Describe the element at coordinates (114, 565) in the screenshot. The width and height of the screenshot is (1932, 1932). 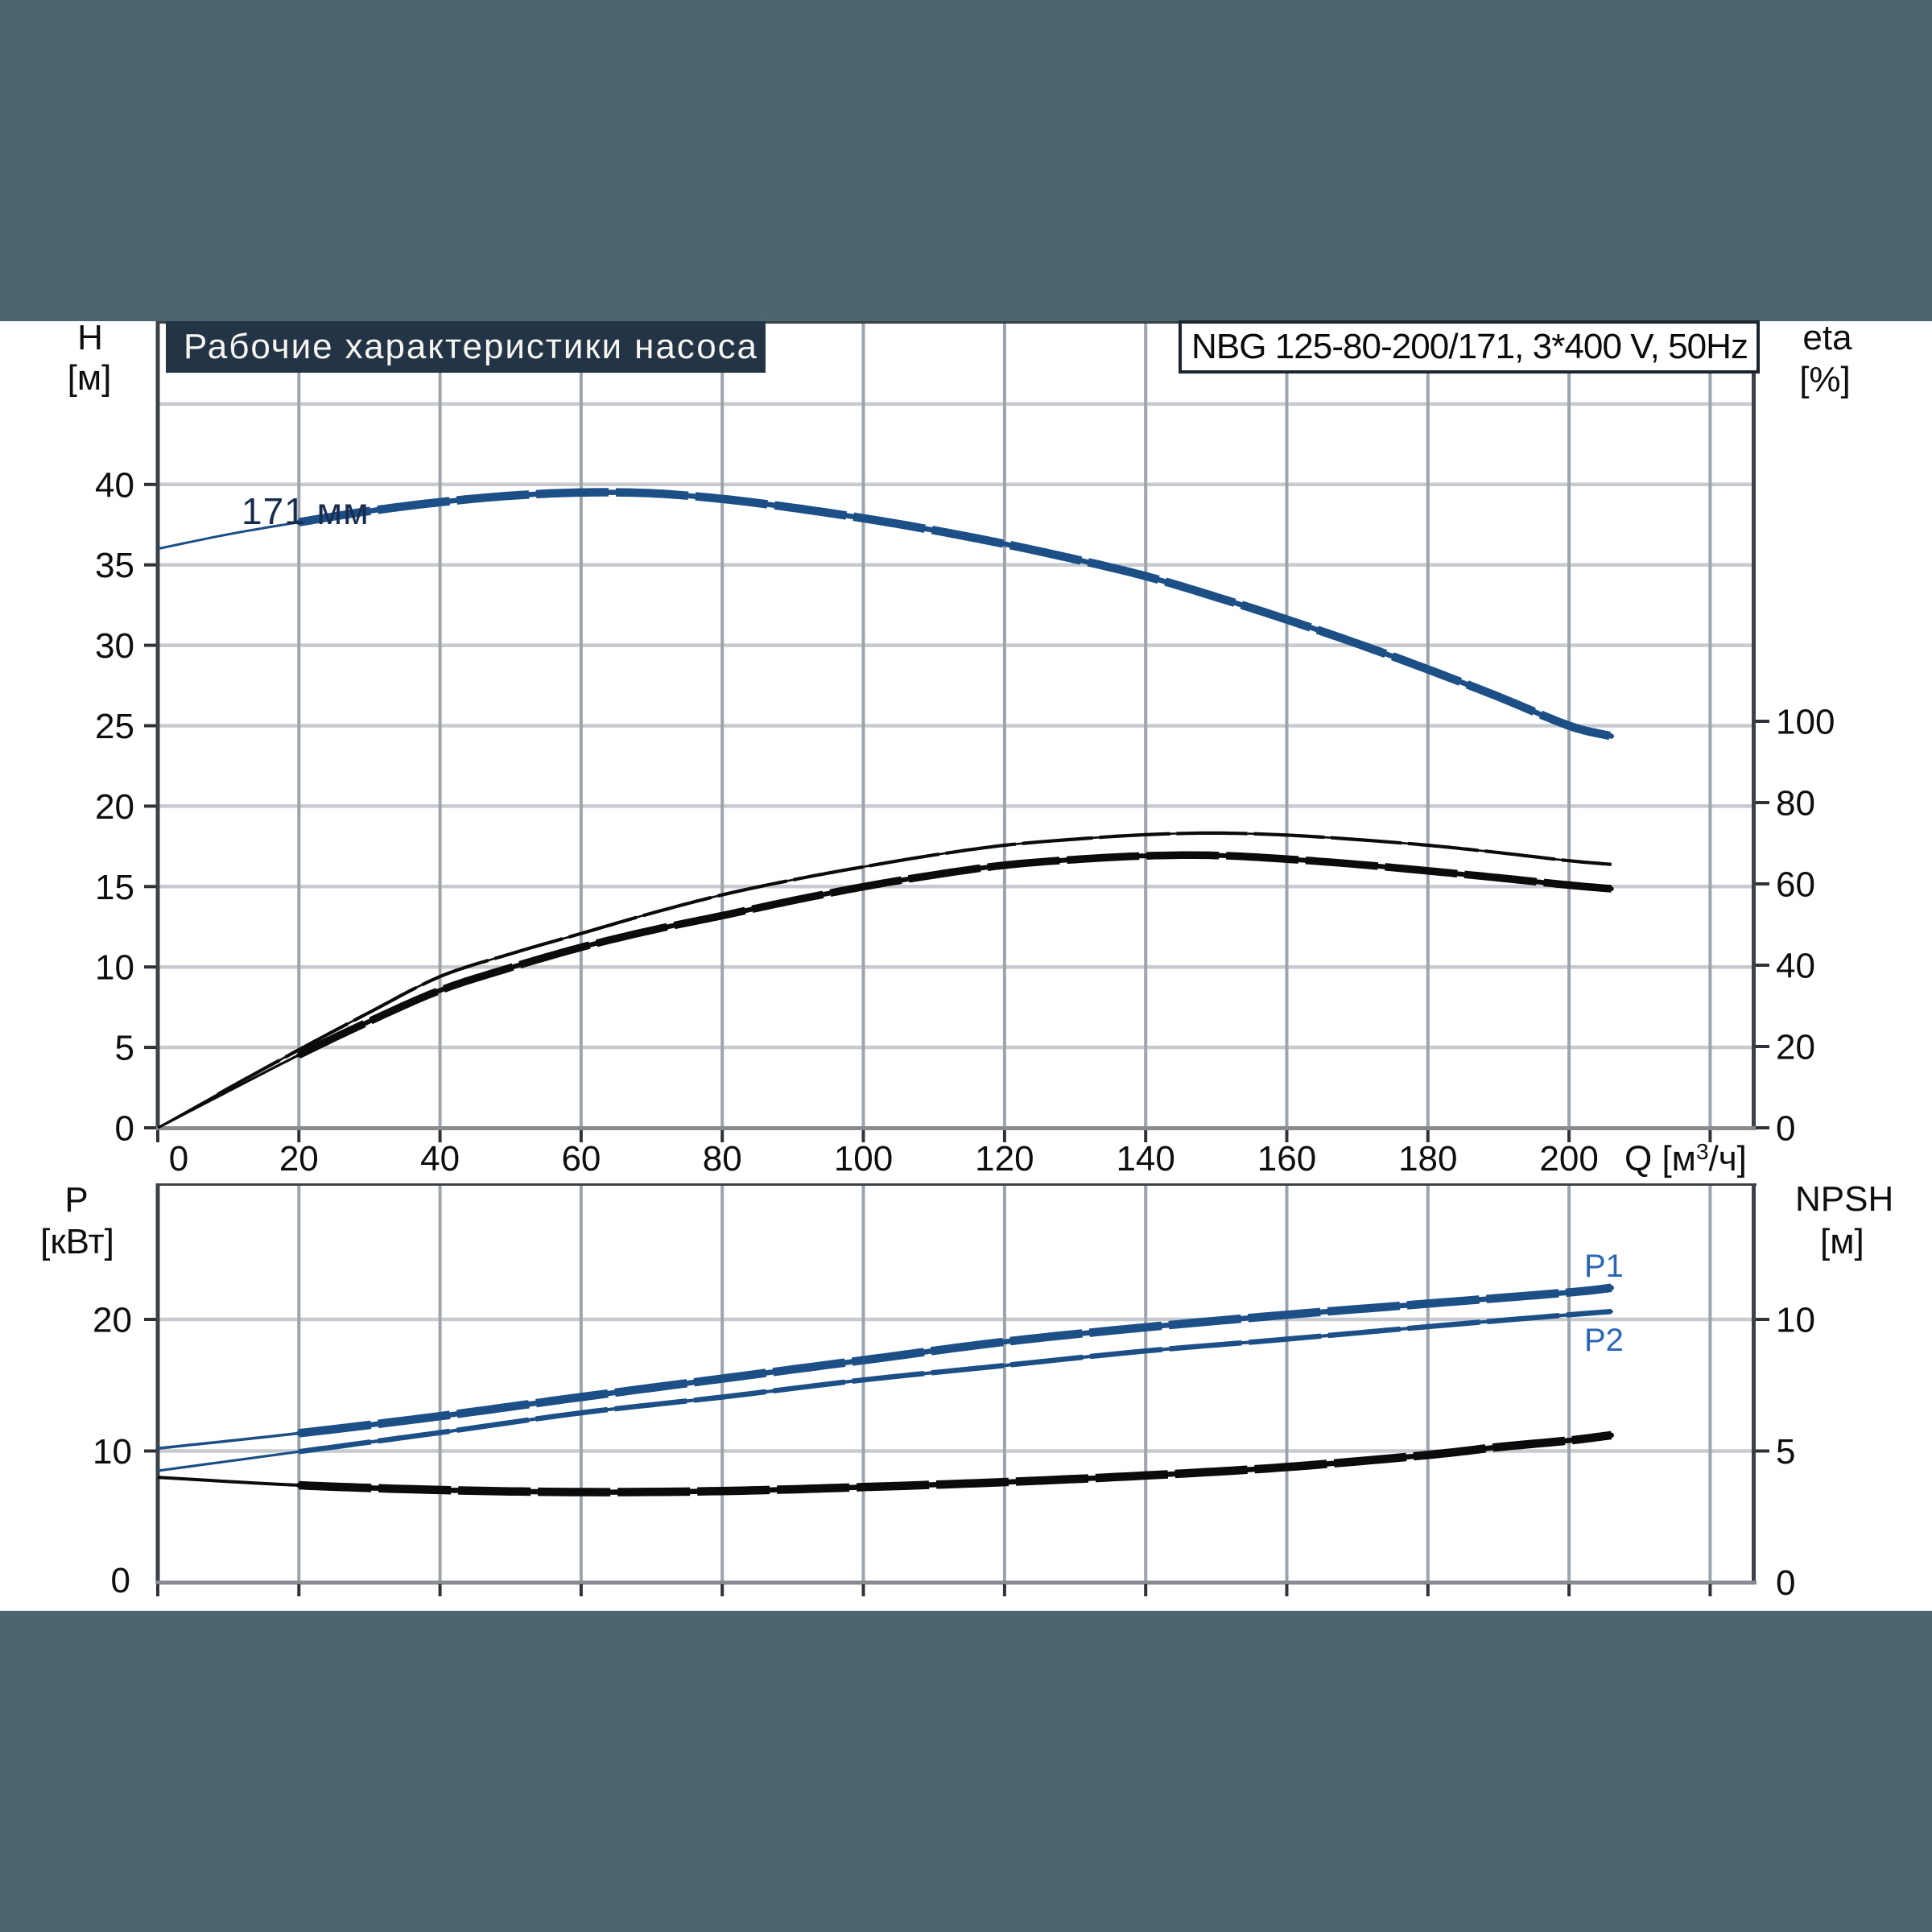
I see `svg-text: 35` at that location.